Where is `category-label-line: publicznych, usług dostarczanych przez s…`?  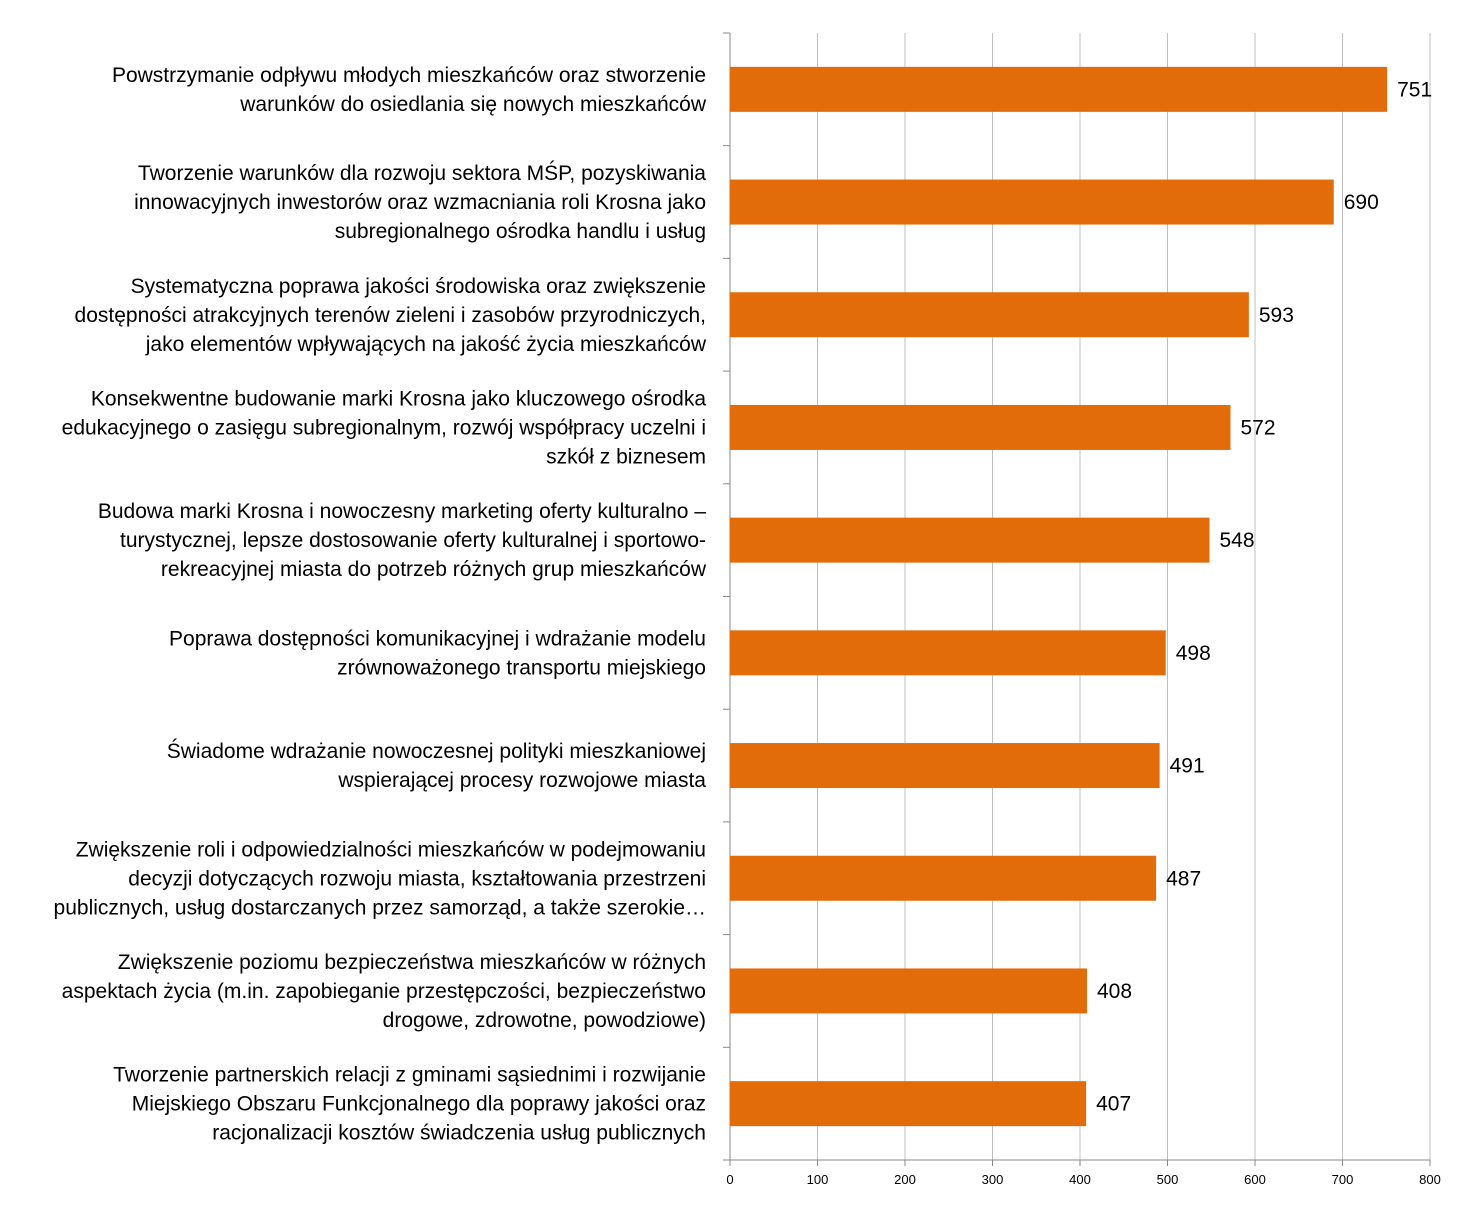 category-label-line: publicznych, usług dostarczanych przez s… is located at coordinates (380, 907).